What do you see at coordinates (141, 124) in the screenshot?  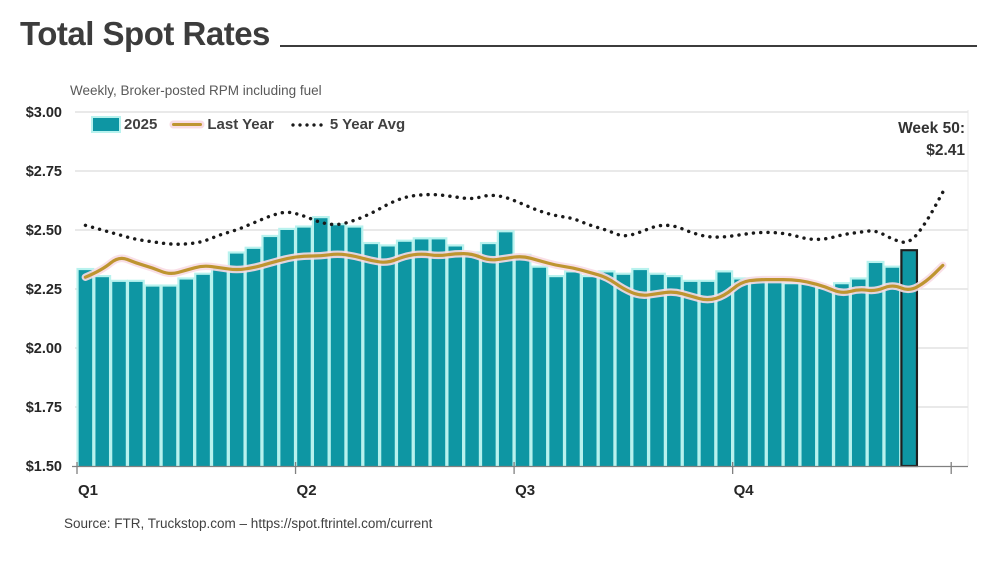 I see `legend-label-2025: 2025` at bounding box center [141, 124].